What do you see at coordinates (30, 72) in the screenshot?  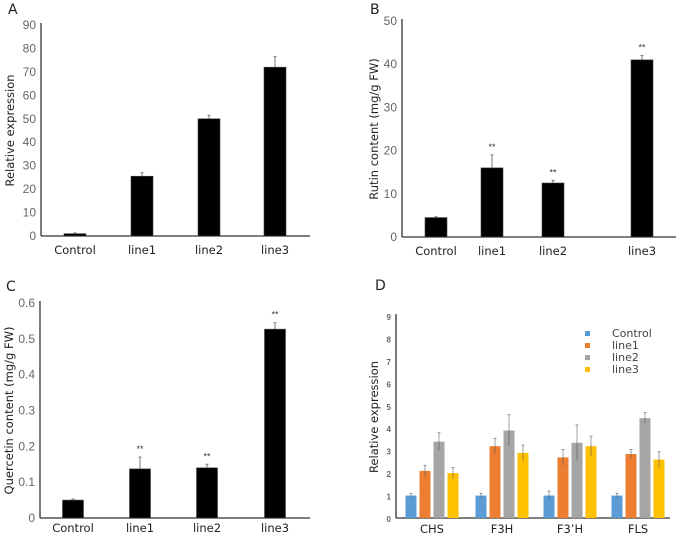 I see `y-tick-label: 70` at bounding box center [30, 72].